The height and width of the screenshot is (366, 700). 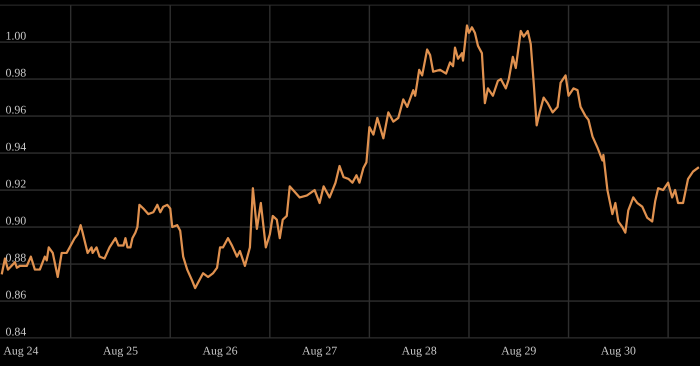 I want to click on y-tick-label: 1.00, so click(x=16, y=36).